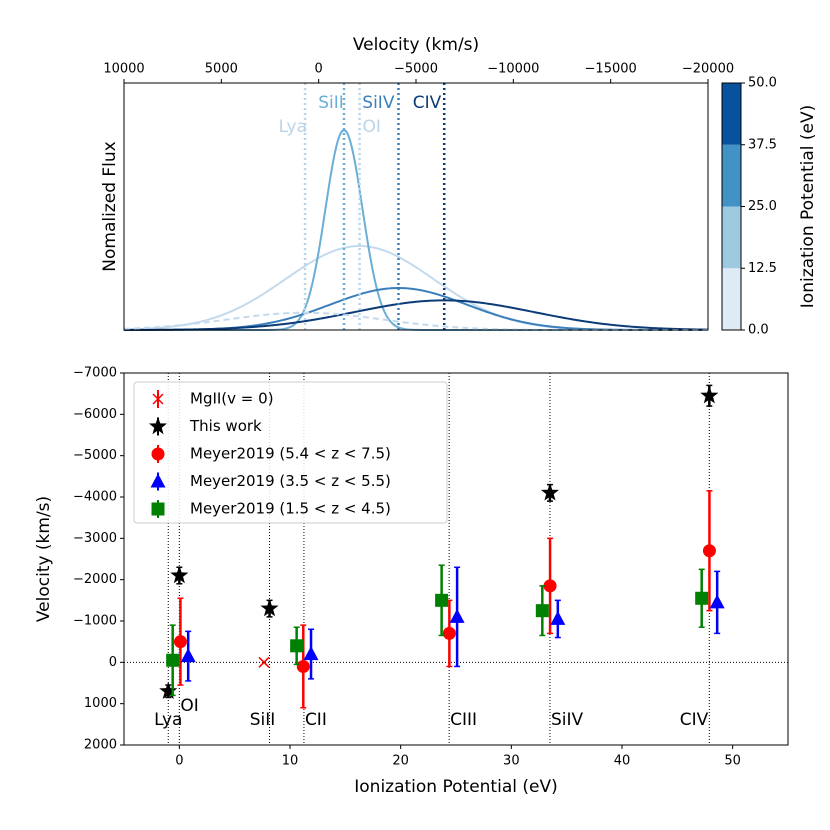  Describe the element at coordinates (762, 83) in the screenshot. I see `colorbar-tick-label: 50.0` at that location.